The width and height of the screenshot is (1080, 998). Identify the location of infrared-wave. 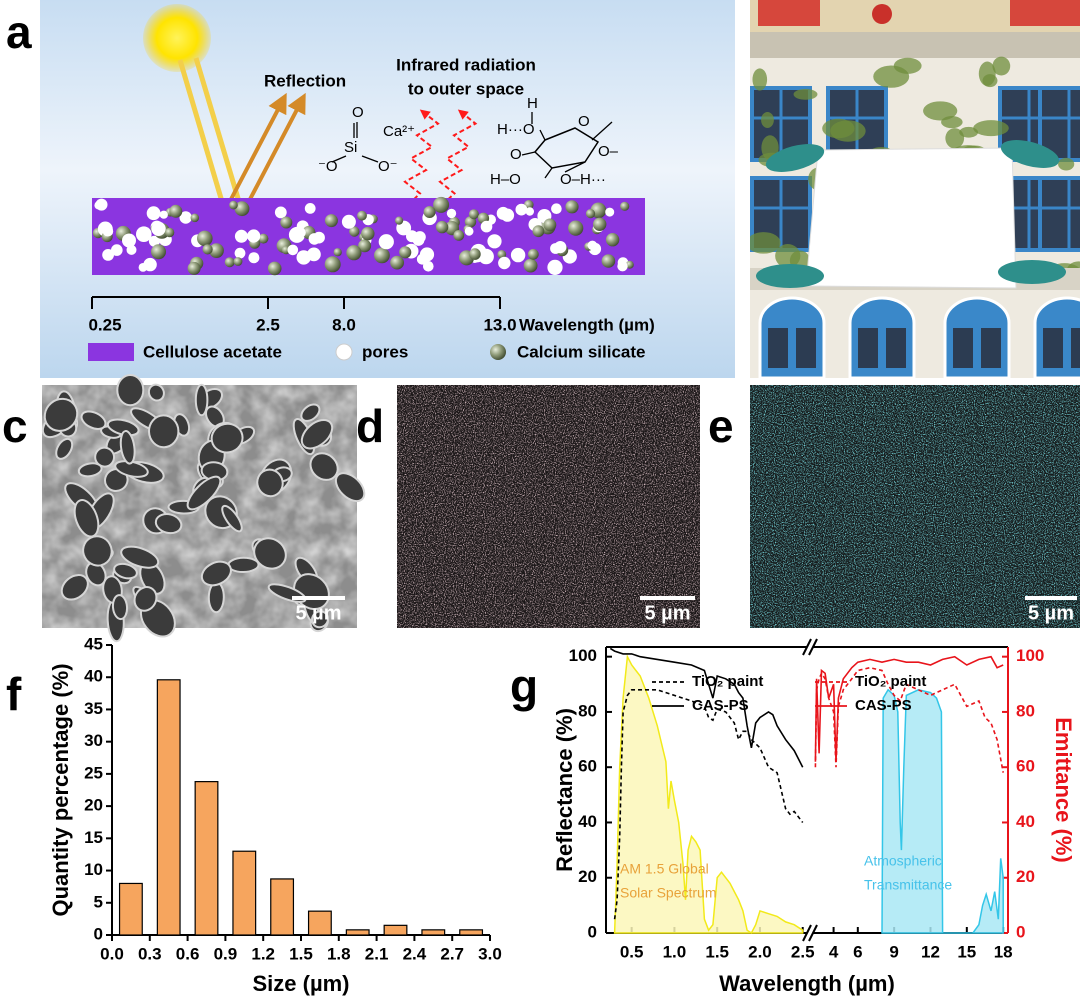
(458, 157).